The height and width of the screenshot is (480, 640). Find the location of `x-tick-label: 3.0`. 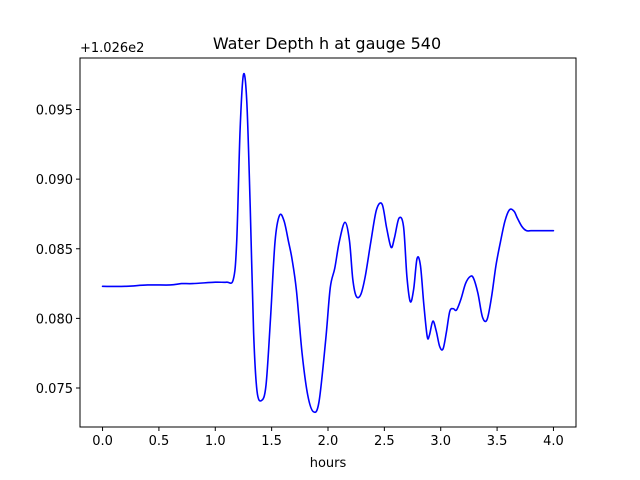

x-tick-label: 3.0 is located at coordinates (440, 441).